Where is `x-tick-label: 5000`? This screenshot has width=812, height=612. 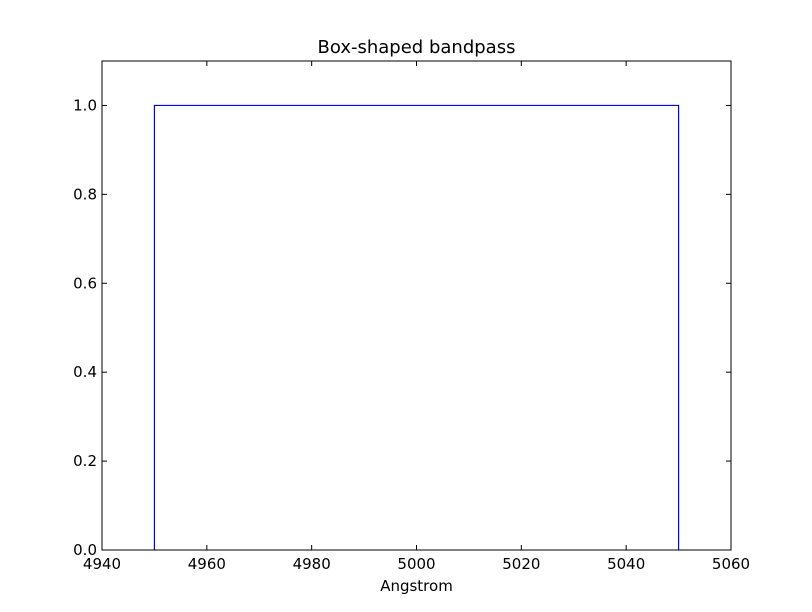
x-tick-label: 5000 is located at coordinates (416, 564).